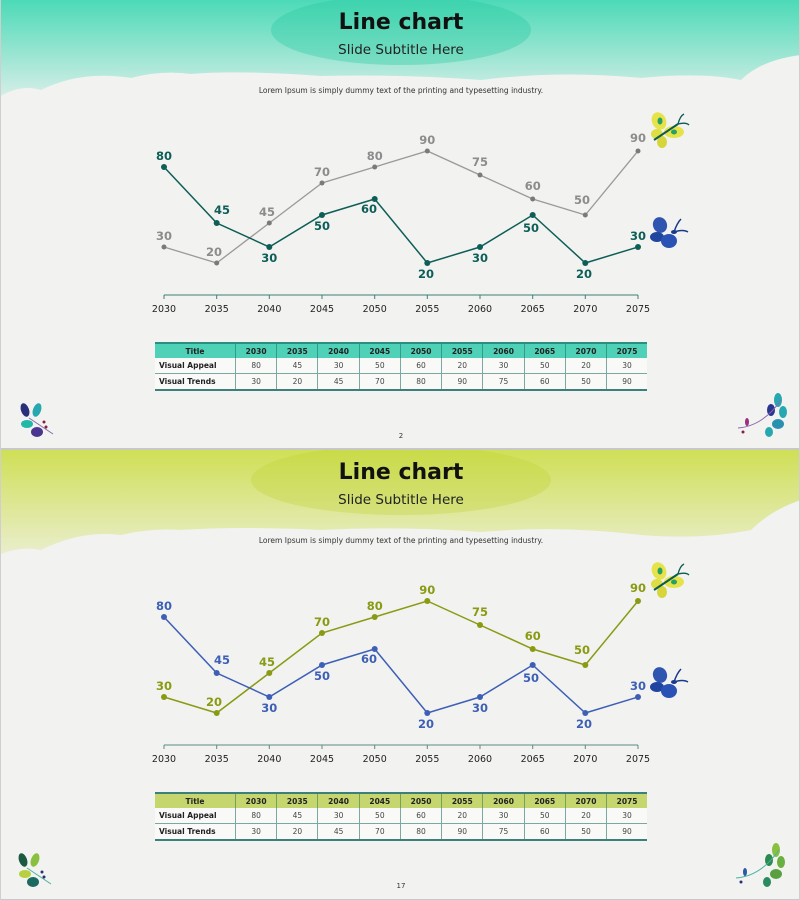 The height and width of the screenshot is (900, 800). I want to click on watercolor-wash-lime, so click(400, 502).